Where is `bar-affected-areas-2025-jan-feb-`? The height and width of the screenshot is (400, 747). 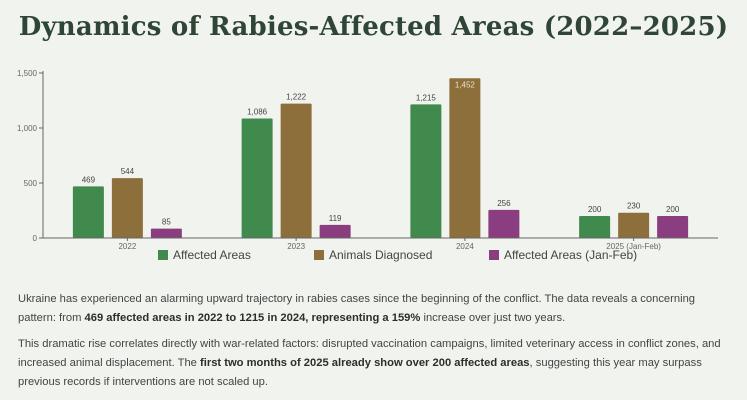 bar-affected-areas-2025-jan-feb- is located at coordinates (595, 227).